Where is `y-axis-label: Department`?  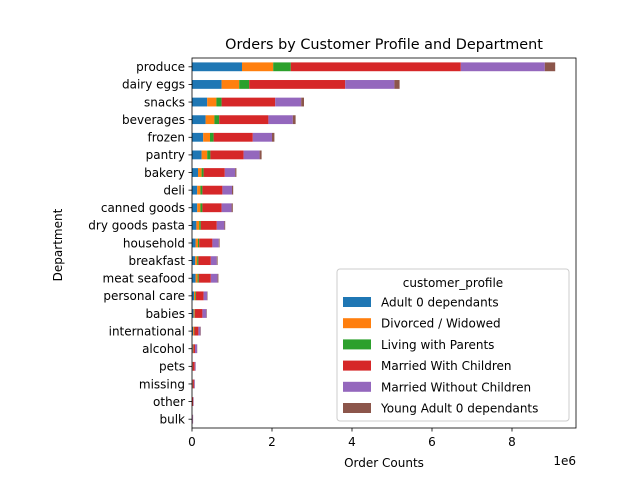 y-axis-label: Department is located at coordinates (58, 244).